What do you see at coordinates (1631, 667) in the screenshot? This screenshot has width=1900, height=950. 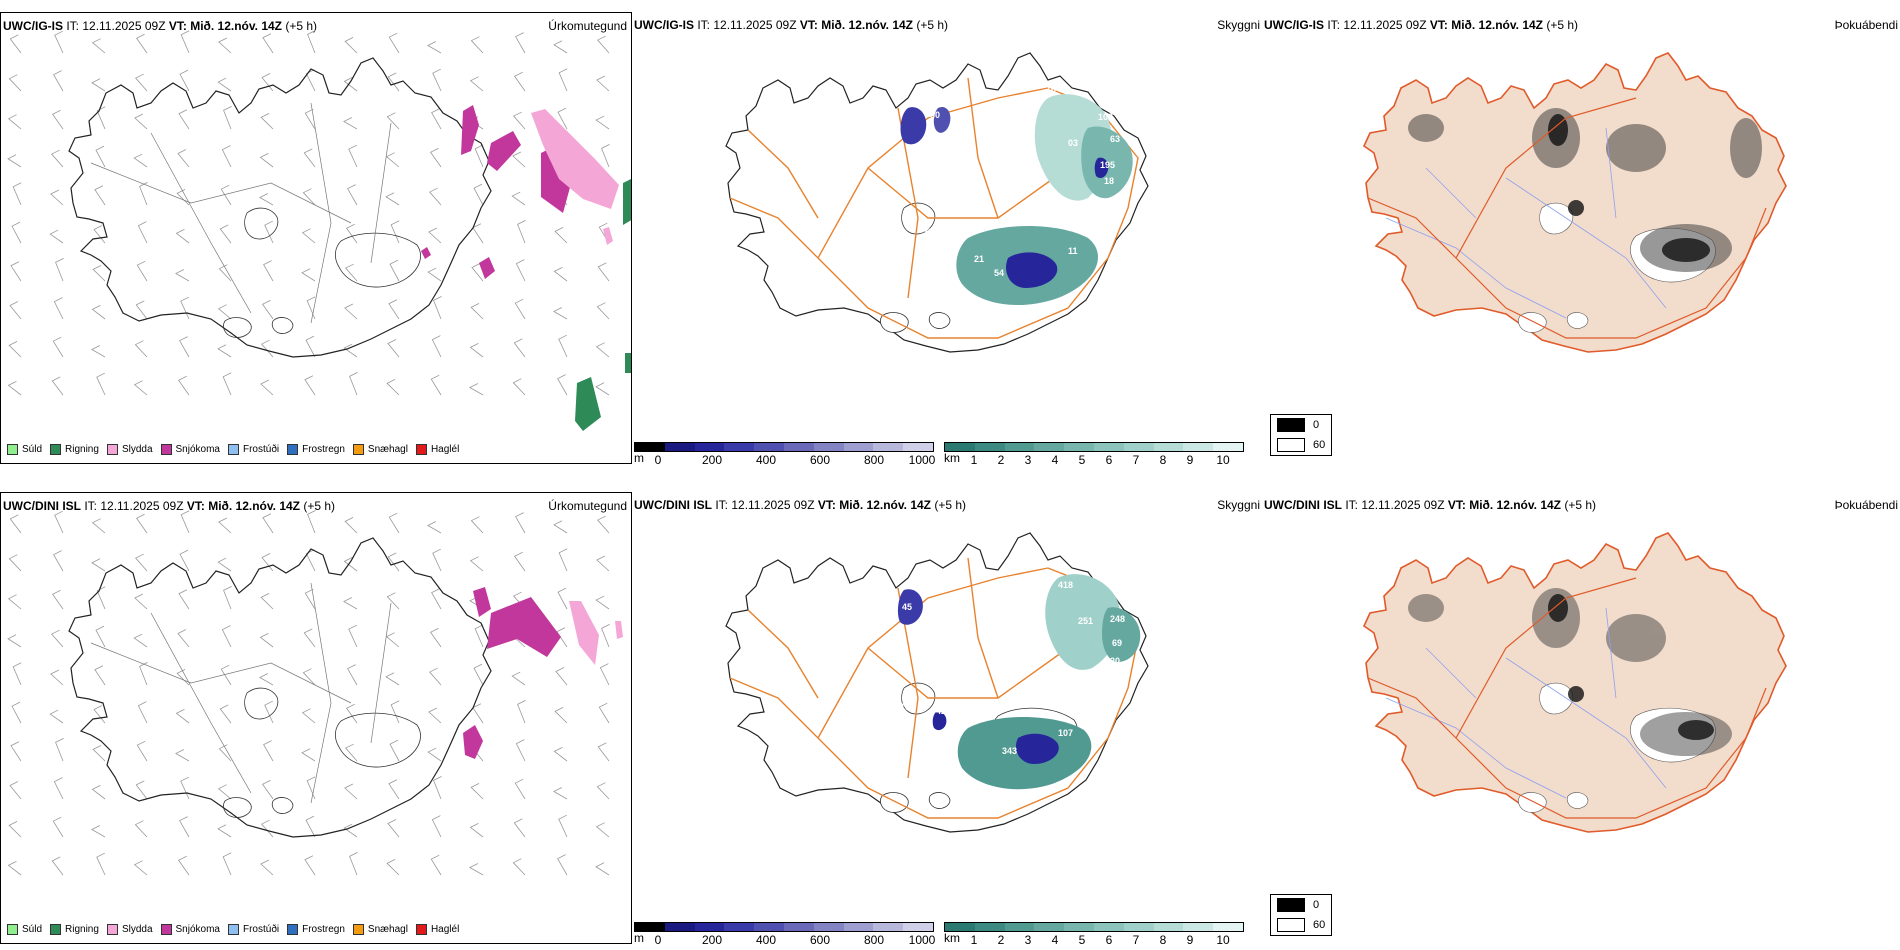 I see `fog-dark` at bounding box center [1631, 667].